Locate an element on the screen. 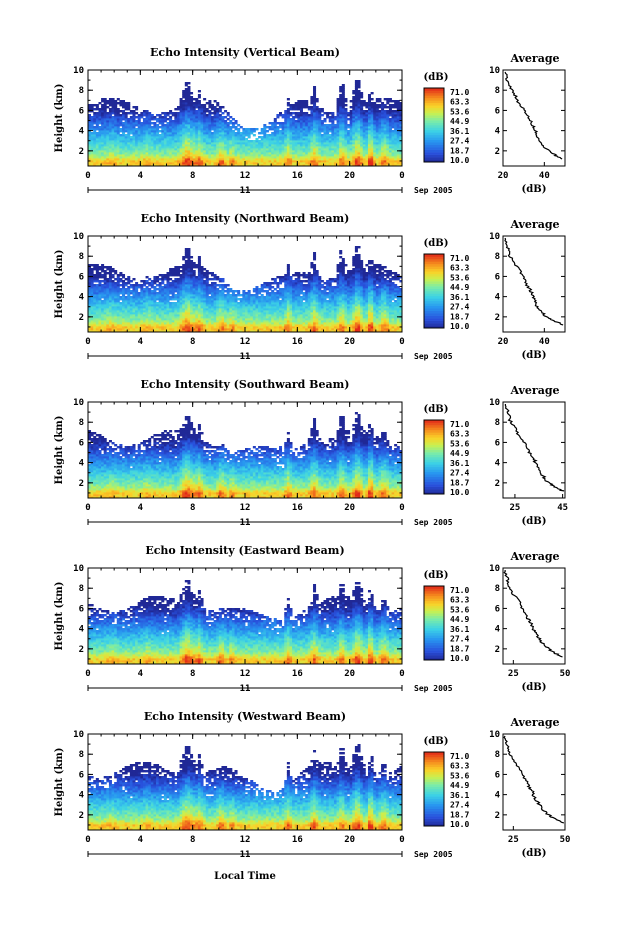 This screenshot has width=620, height=929. x-tick-label: 8 is located at coordinates (192, 176).